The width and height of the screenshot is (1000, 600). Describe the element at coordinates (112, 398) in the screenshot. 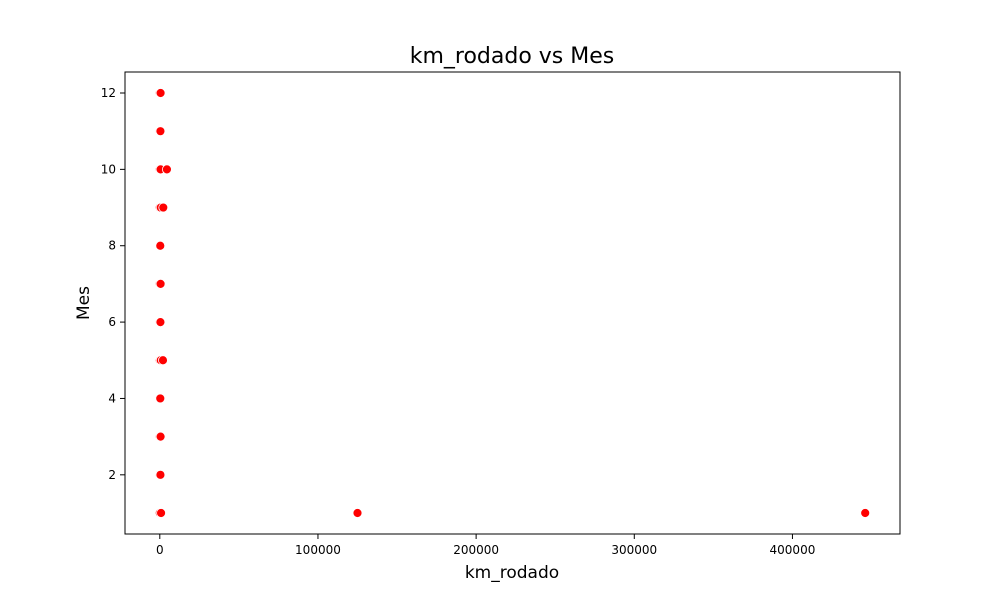

I see `y-tick-label: 4` at that location.